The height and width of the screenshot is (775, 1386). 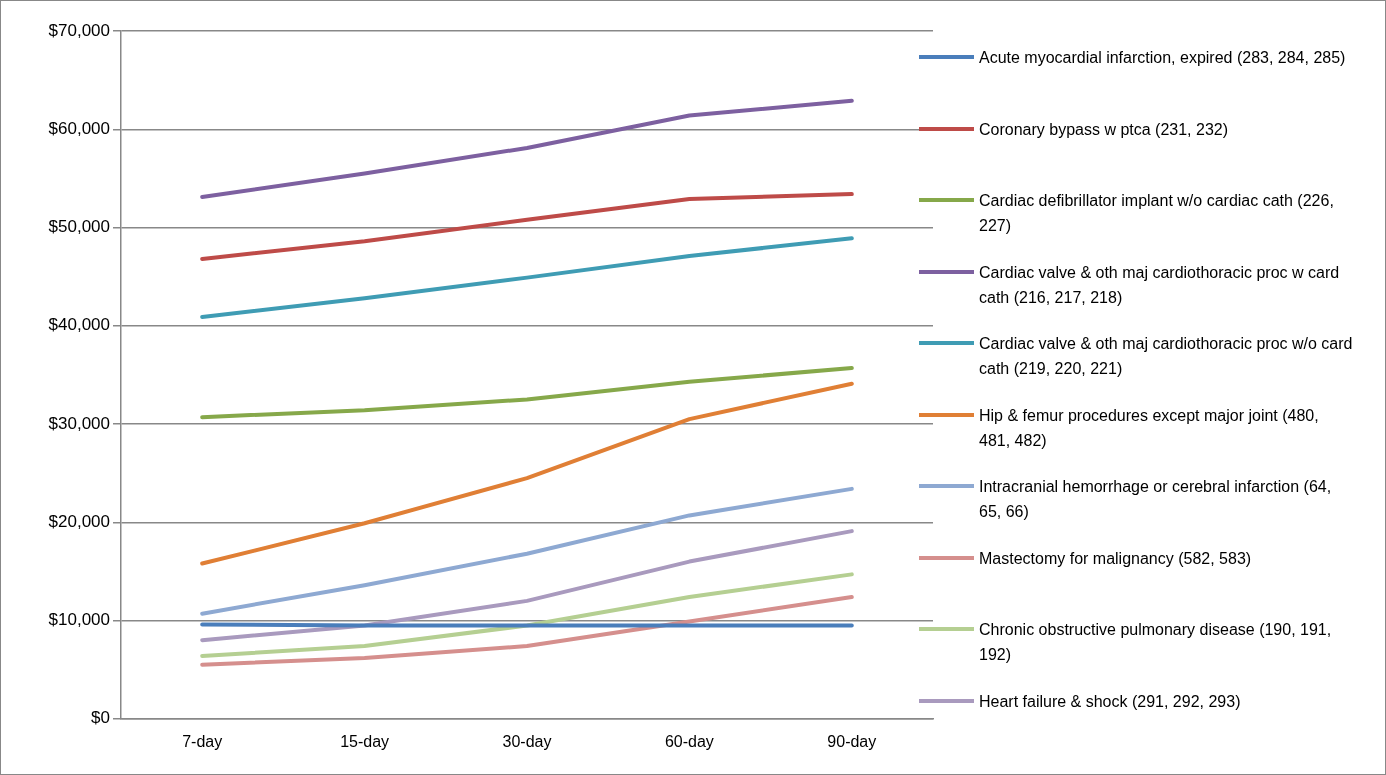 I want to click on y-tick-label: $60,000, so click(x=79, y=128).